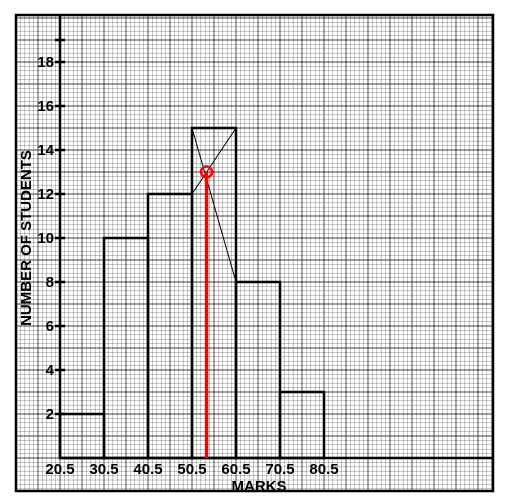 The image size is (509, 503). What do you see at coordinates (50, 414) in the screenshot?
I see `y-tick-label: 2` at bounding box center [50, 414].